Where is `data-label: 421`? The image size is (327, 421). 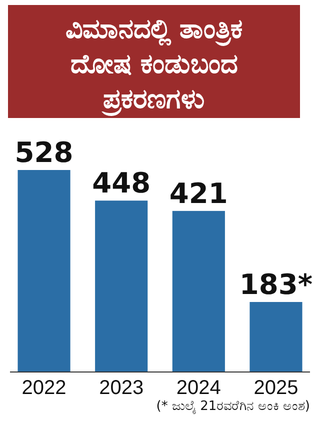
data-label: 421 is located at coordinates (198, 193).